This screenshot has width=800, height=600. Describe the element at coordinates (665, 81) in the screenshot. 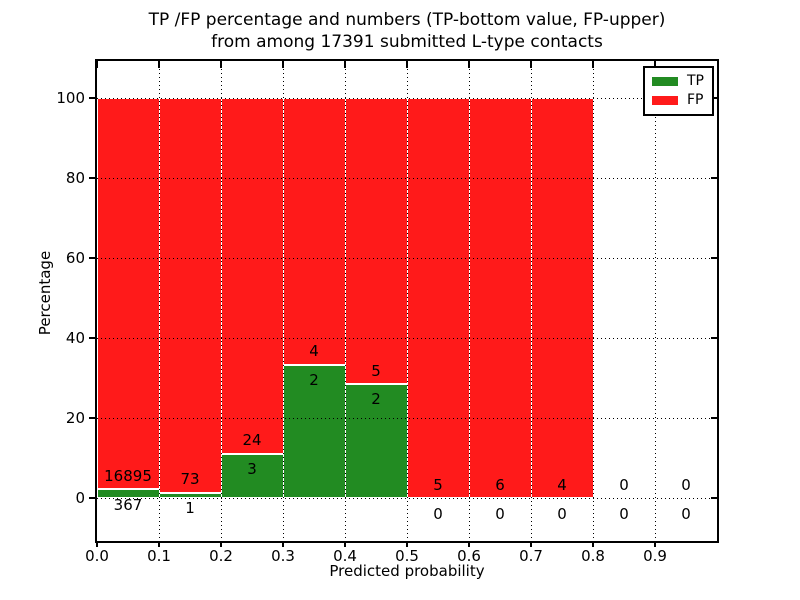

I see `legend-swatch-tp-icon` at that location.